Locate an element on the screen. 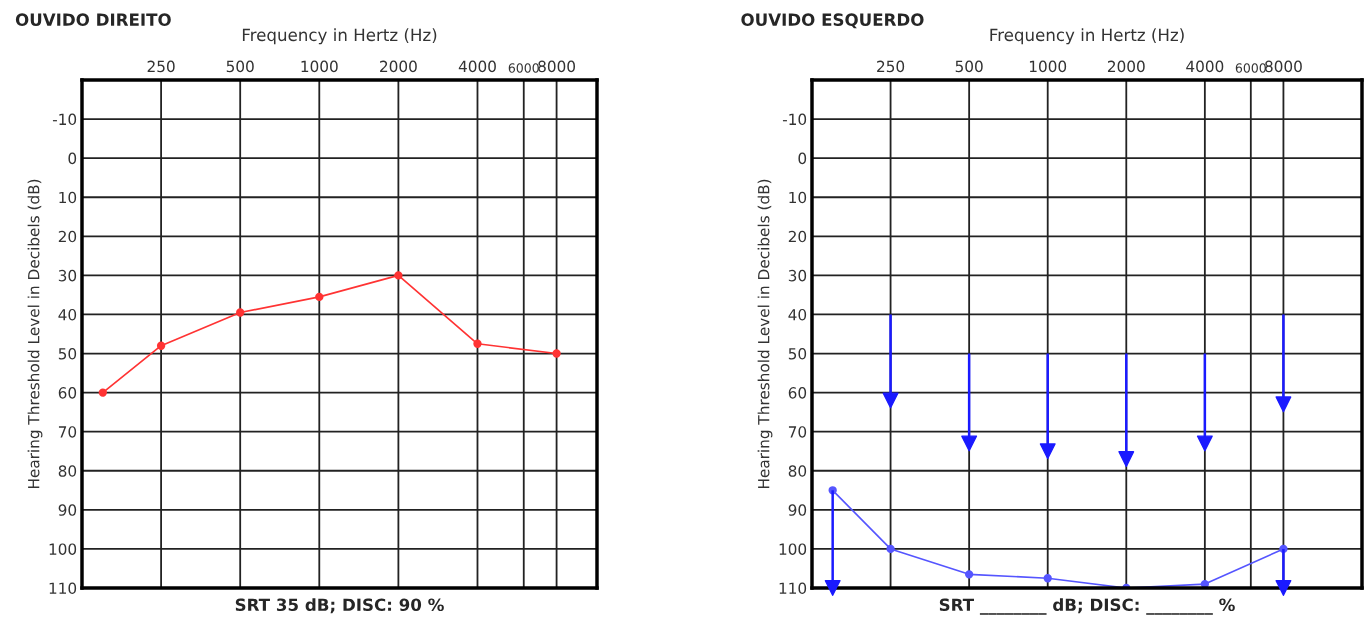 Image resolution: width=1367 pixels, height=624 pixels. text: SRT ________ dB; DISC: ________ % is located at coordinates (1087, 606).